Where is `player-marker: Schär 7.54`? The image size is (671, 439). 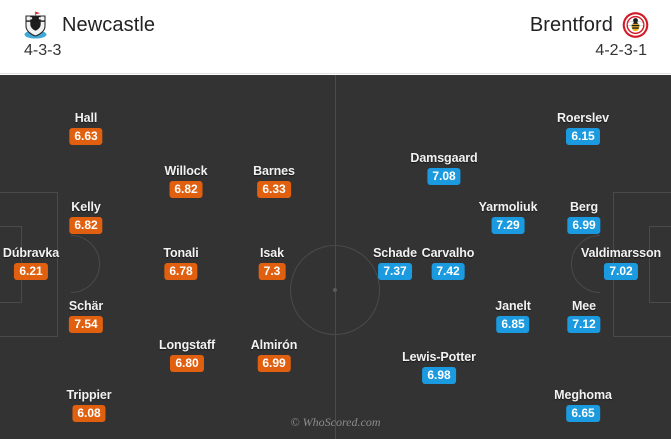
player-marker: Schär 7.54 is located at coordinates (86, 316).